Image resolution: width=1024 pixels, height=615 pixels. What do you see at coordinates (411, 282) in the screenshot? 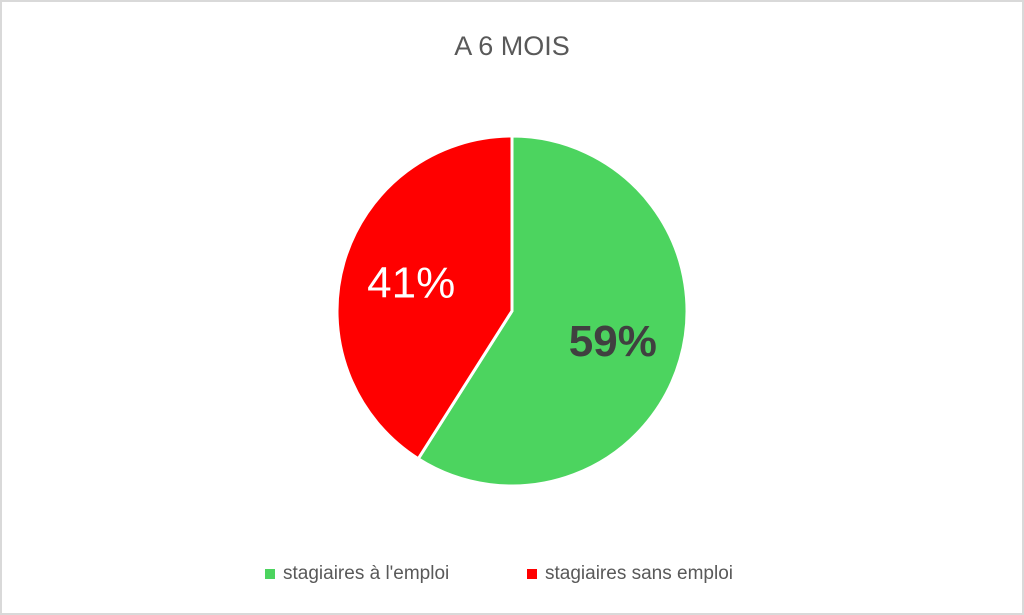
I see `value-label: 41%` at bounding box center [411, 282].